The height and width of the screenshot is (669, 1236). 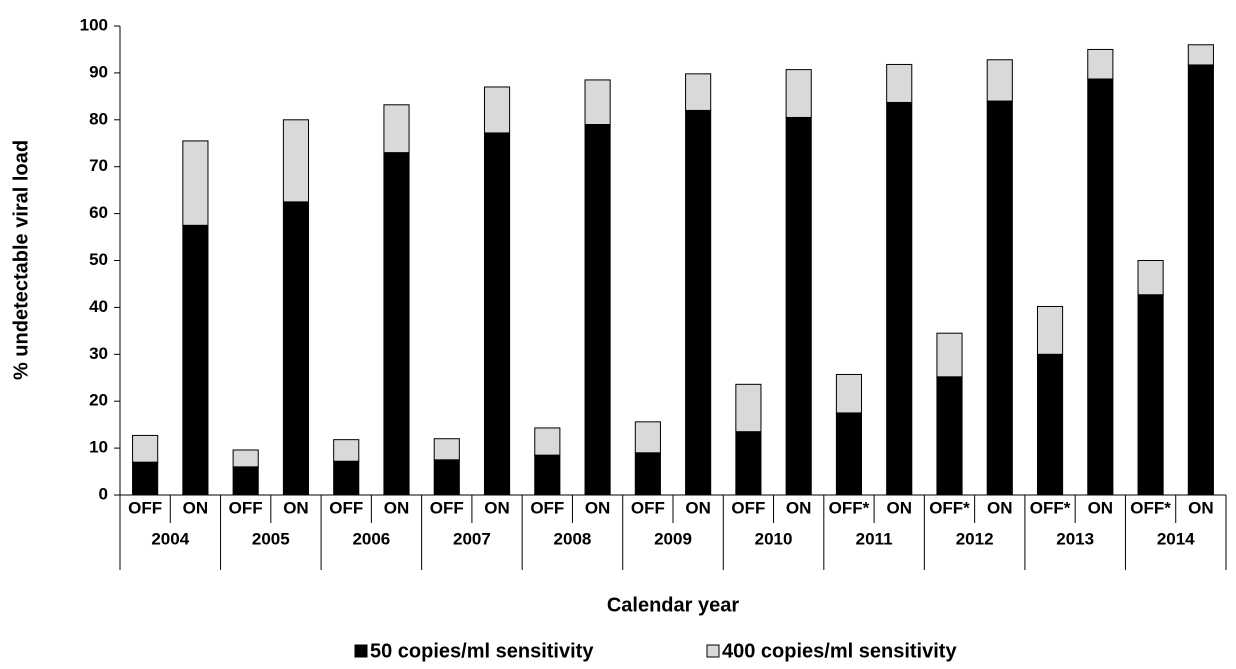 What do you see at coordinates (839, 651) in the screenshot?
I see `legend-label: 400 copies/ml sensitivity` at bounding box center [839, 651].